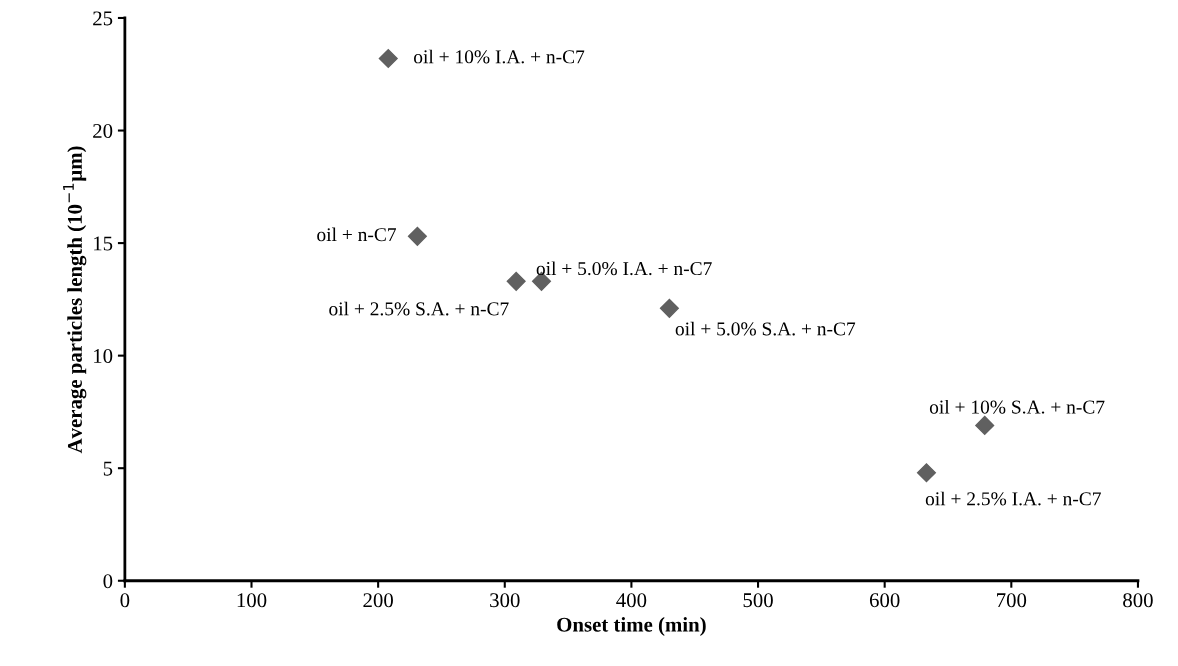 The height and width of the screenshot is (666, 1178). What do you see at coordinates (103, 243) in the screenshot?
I see `y-tick-label: 15` at bounding box center [103, 243].